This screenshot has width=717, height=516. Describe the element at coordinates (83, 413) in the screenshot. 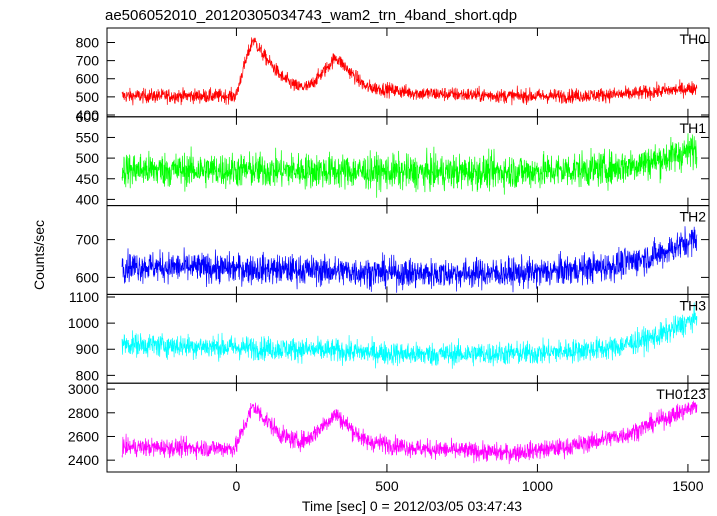

I see `y-tick-label: 2800` at that location.